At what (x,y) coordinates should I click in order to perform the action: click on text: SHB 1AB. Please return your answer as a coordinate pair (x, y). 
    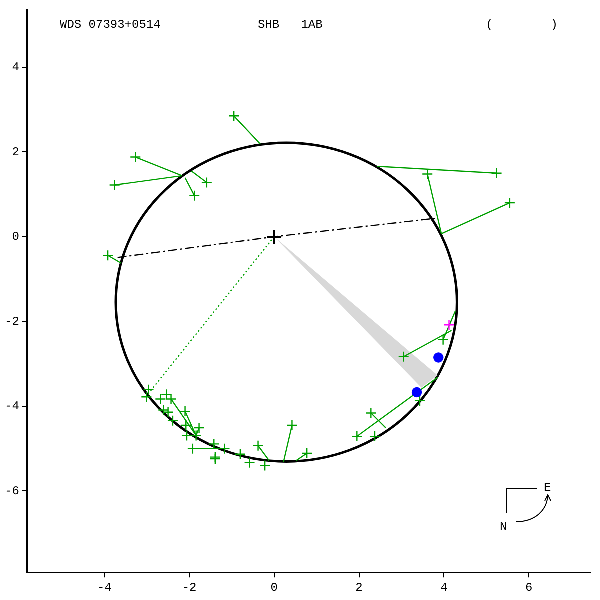
    Looking at the image, I should click on (290, 25).